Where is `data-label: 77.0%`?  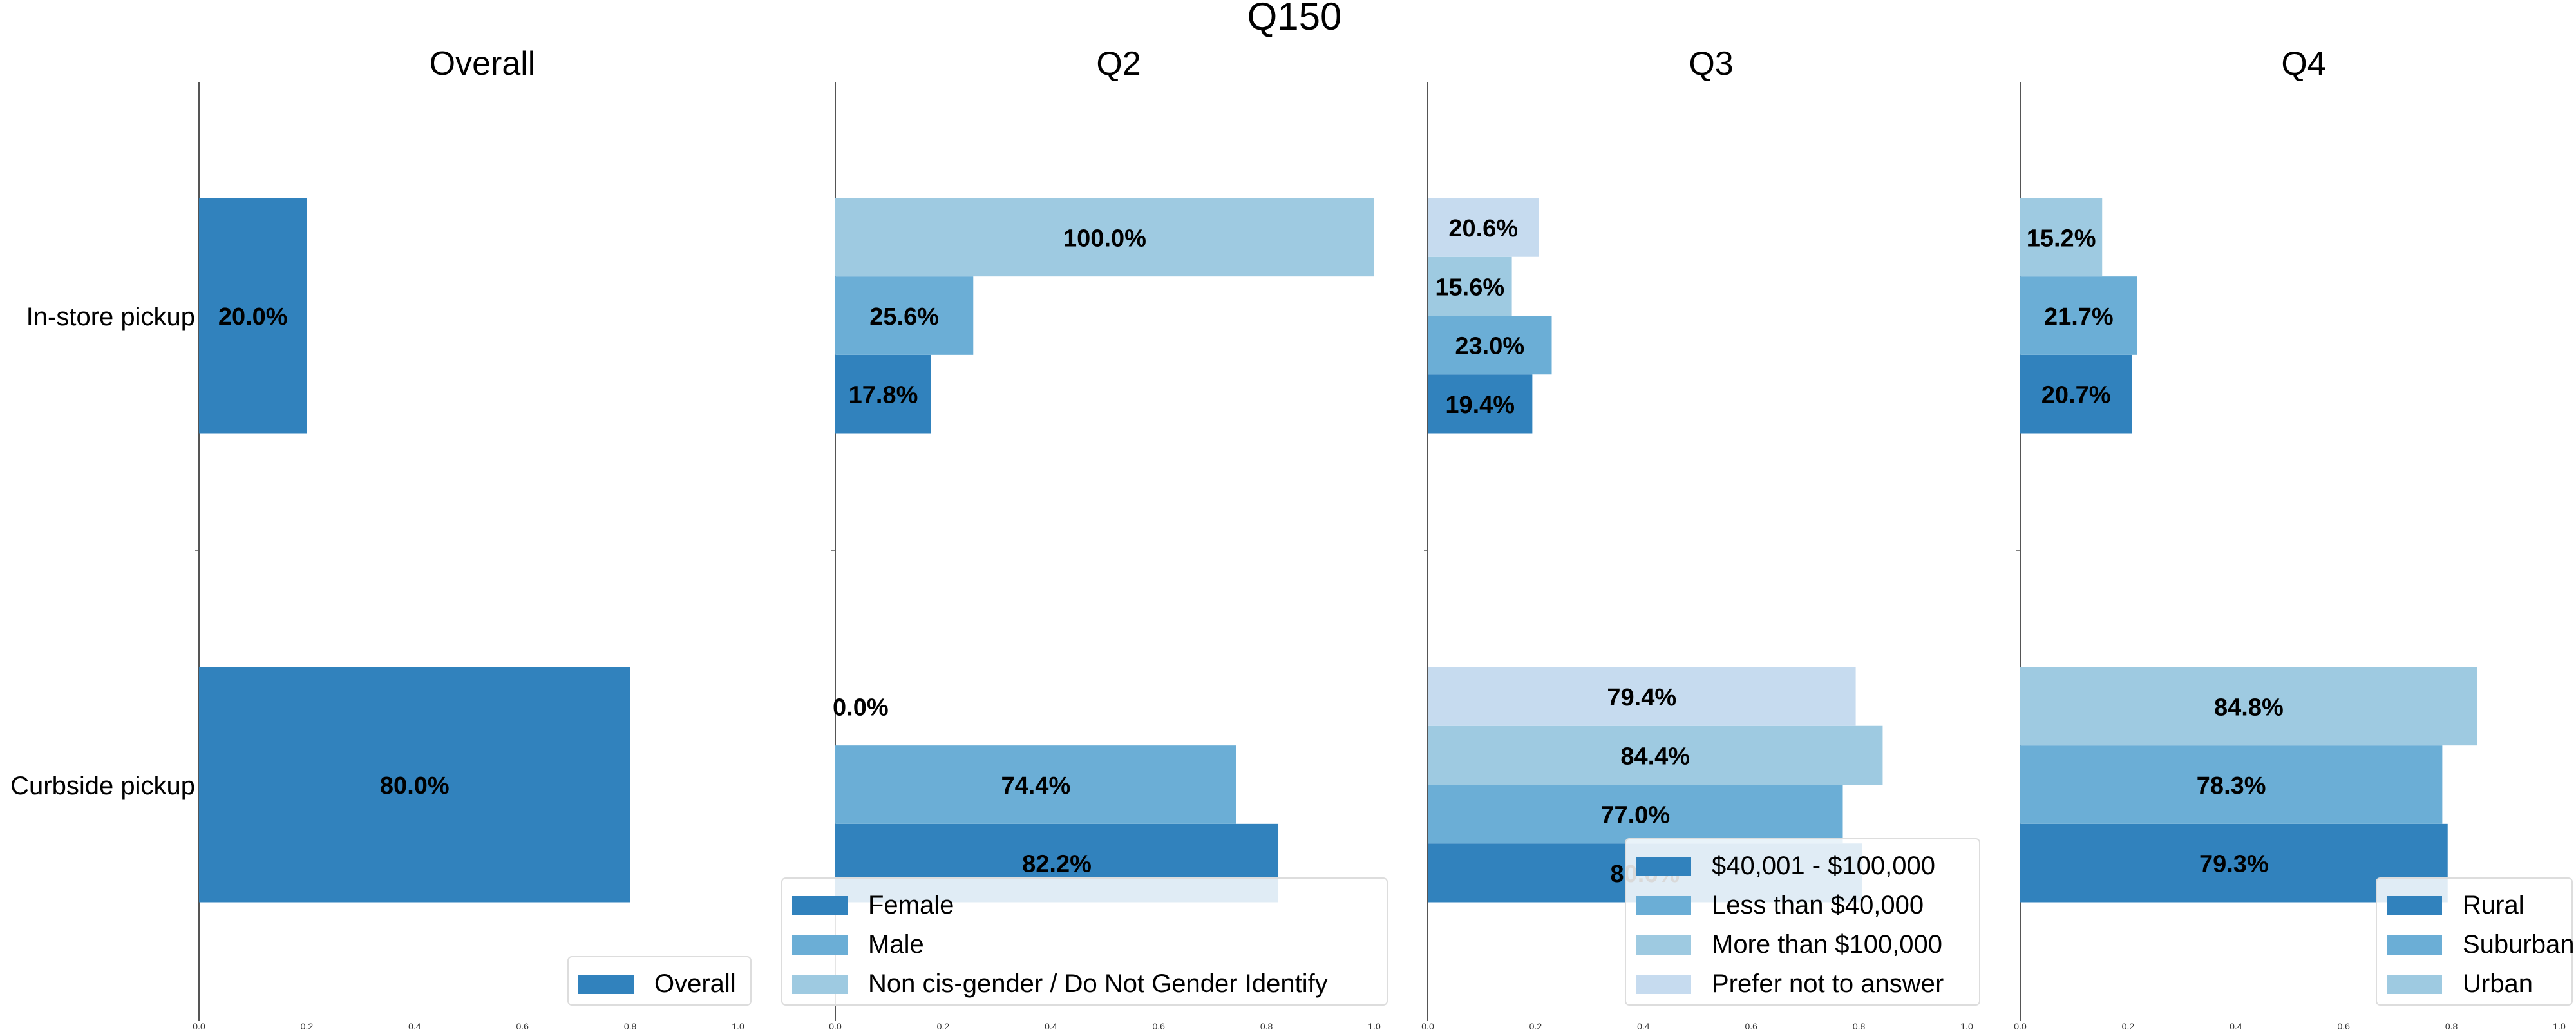
data-label: 77.0% is located at coordinates (1635, 815).